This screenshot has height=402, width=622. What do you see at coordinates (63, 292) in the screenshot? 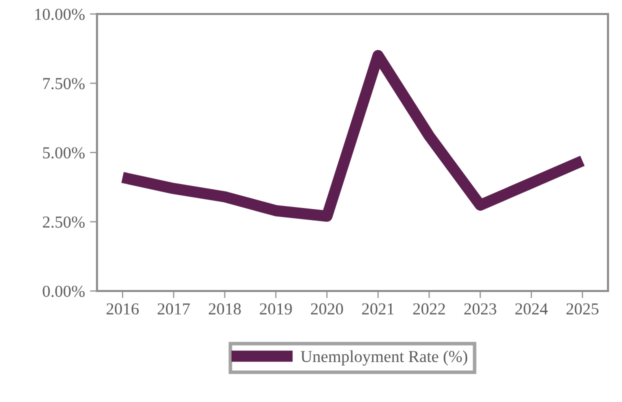
I see `y-tick-label: 0.00%` at bounding box center [63, 292].